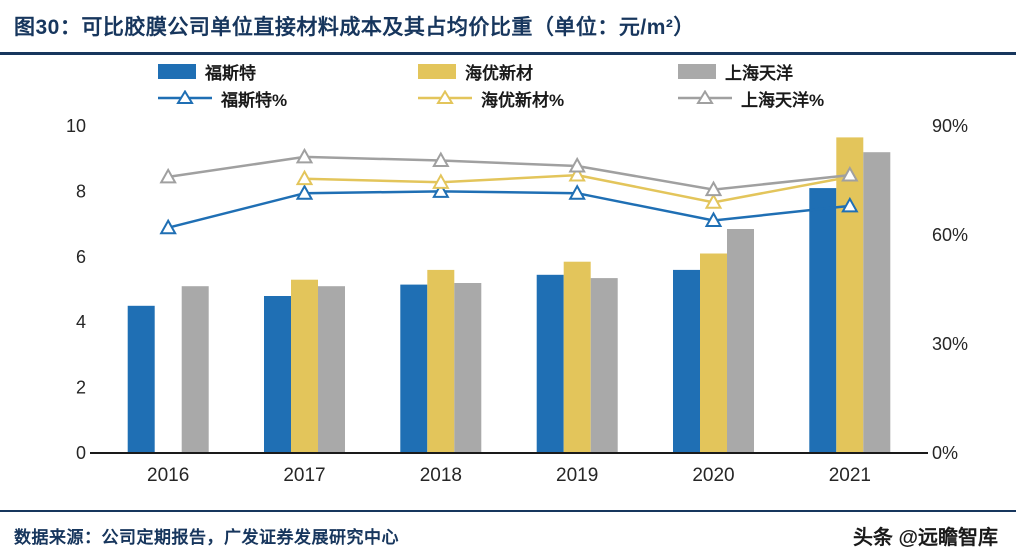  I want to click on axis-label: 0%, so click(945, 453).